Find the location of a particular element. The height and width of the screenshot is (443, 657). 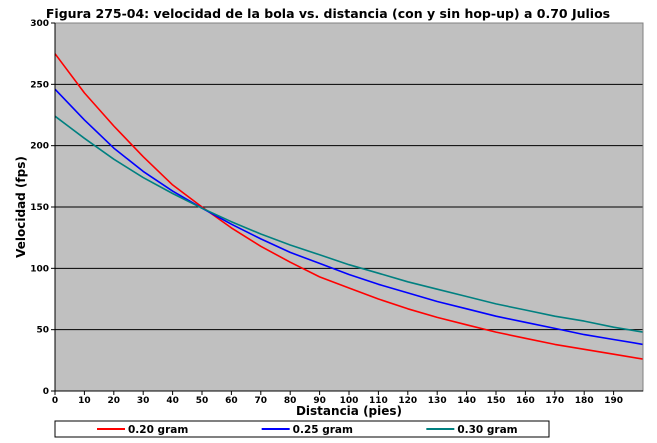

y-tick-label: 300 is located at coordinates (39, 24).